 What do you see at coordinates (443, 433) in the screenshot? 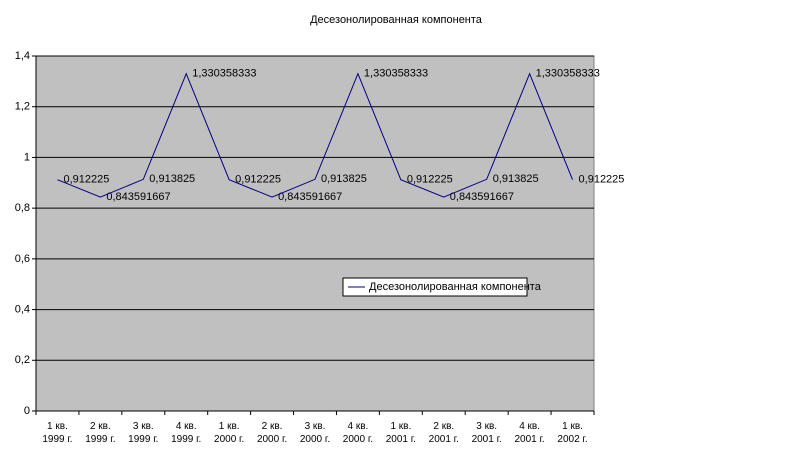
I see `x-tick-label: 2 кв. 2001 г.` at bounding box center [443, 433].